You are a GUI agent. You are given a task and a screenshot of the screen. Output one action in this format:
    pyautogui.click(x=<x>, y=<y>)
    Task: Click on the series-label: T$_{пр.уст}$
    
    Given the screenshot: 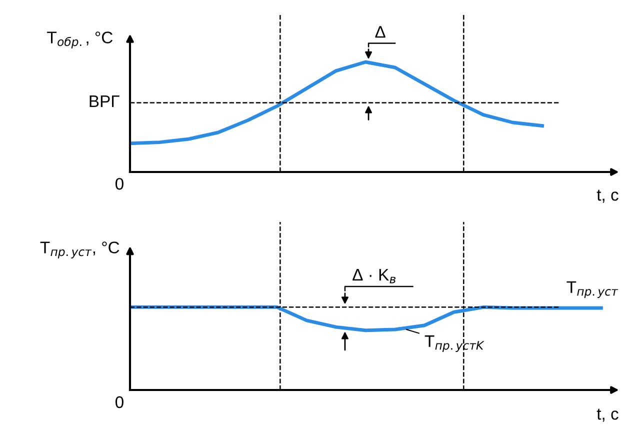 What is the action you would take?
    pyautogui.click(x=592, y=289)
    